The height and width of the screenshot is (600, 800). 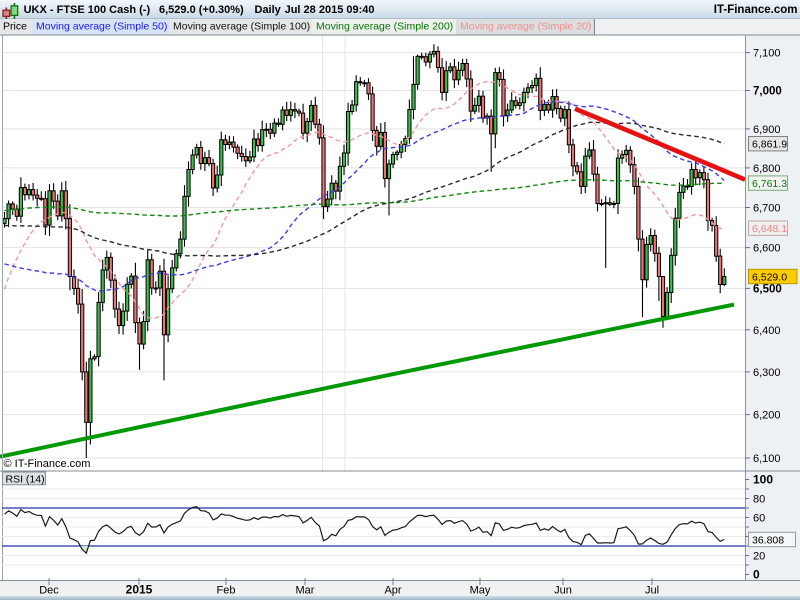 I want to click on svg-text: UKX - FTSE 100 Cash (-), so click(x=87, y=10).